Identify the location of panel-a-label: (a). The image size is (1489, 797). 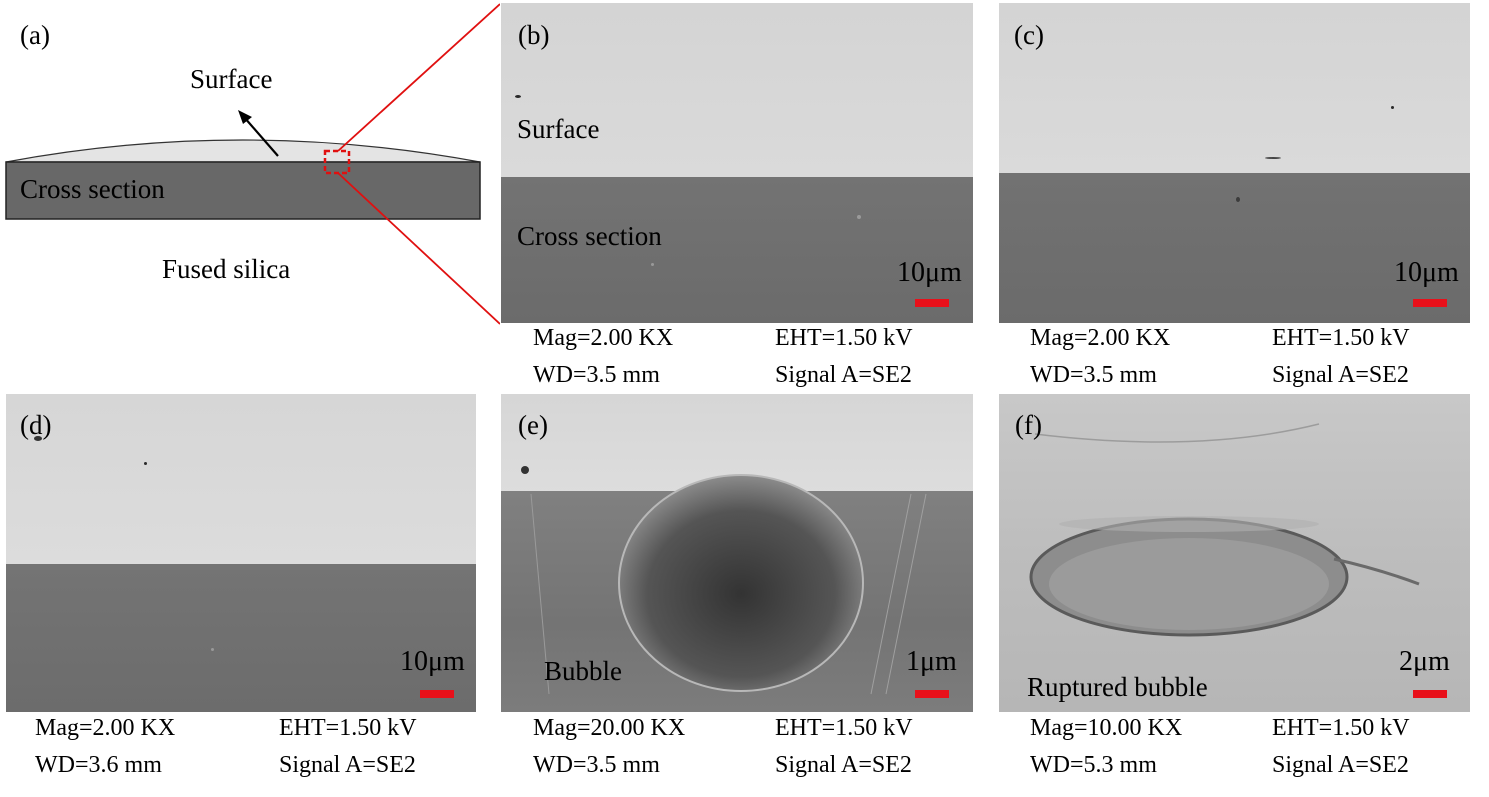
(35, 35).